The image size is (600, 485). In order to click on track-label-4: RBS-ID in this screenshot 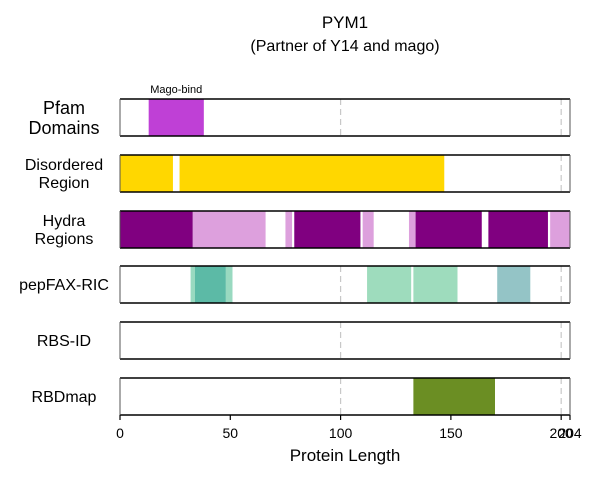, I will do `click(64, 341)`.